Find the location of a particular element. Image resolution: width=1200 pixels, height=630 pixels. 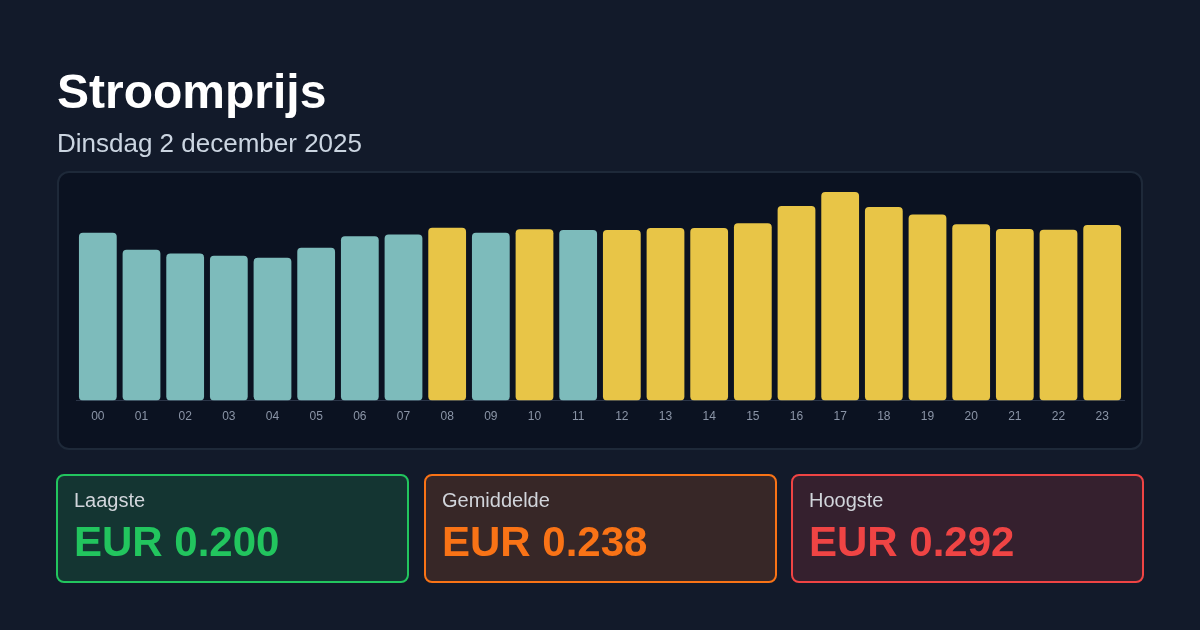

x-tick-label: 21 is located at coordinates (1015, 416).